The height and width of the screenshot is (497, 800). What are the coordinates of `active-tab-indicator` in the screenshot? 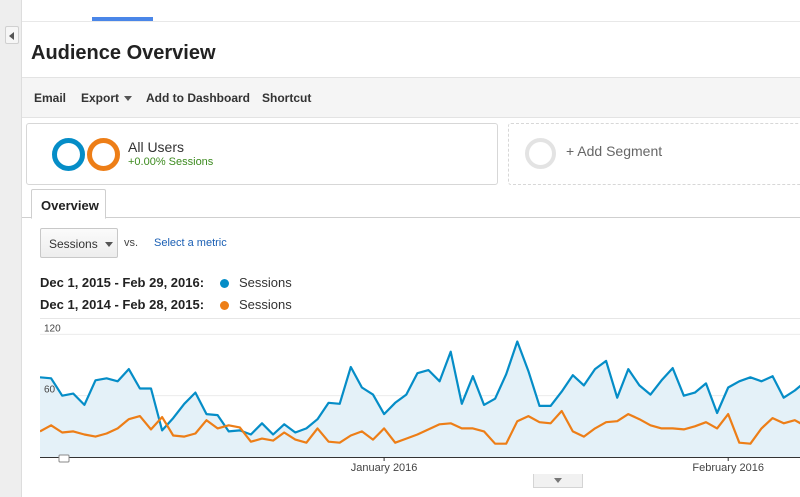 It's located at (122, 19).